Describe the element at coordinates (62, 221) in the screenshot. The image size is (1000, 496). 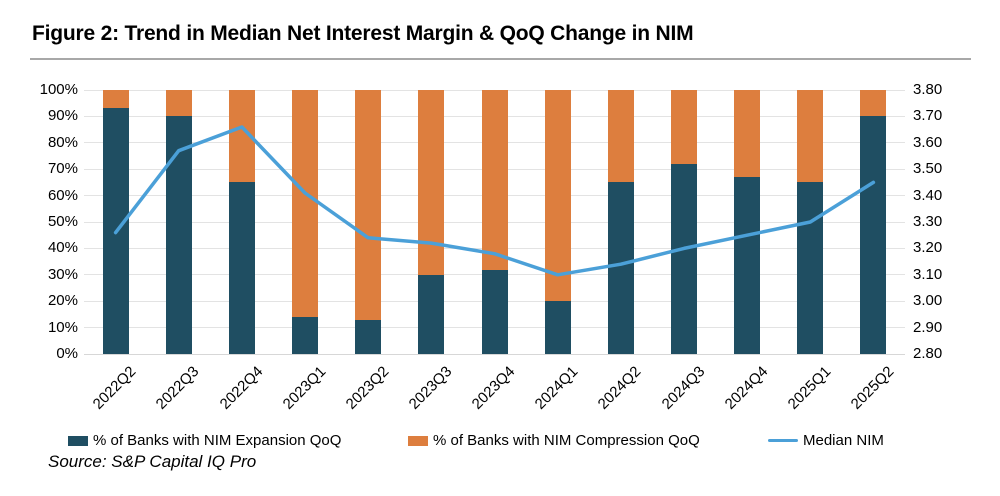
I see `axis-tick-label: 50%` at that location.